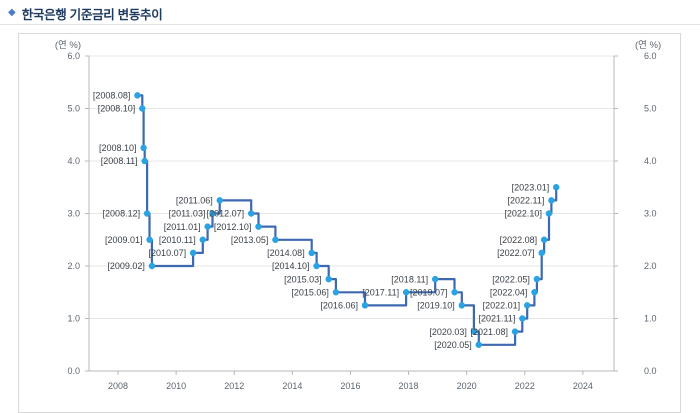  I want to click on page-header: ◆ 한국은행 기준금리 변동추이, so click(85, 13).